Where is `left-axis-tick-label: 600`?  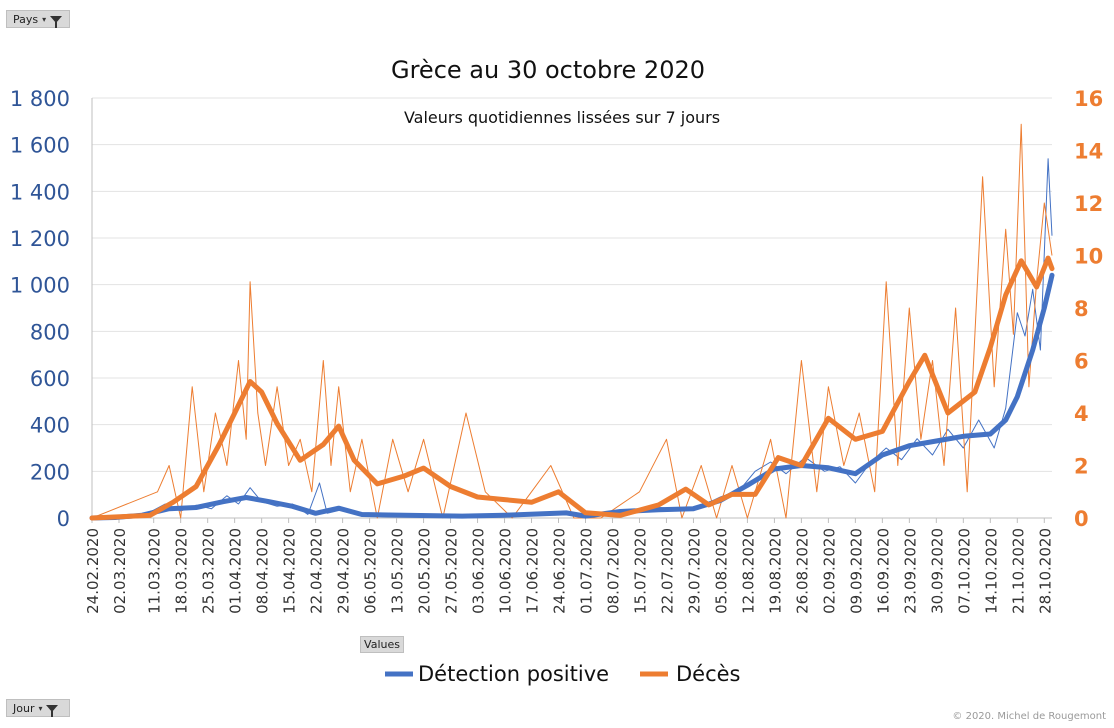
left-axis-tick-label: 600 is located at coordinates (50, 379).